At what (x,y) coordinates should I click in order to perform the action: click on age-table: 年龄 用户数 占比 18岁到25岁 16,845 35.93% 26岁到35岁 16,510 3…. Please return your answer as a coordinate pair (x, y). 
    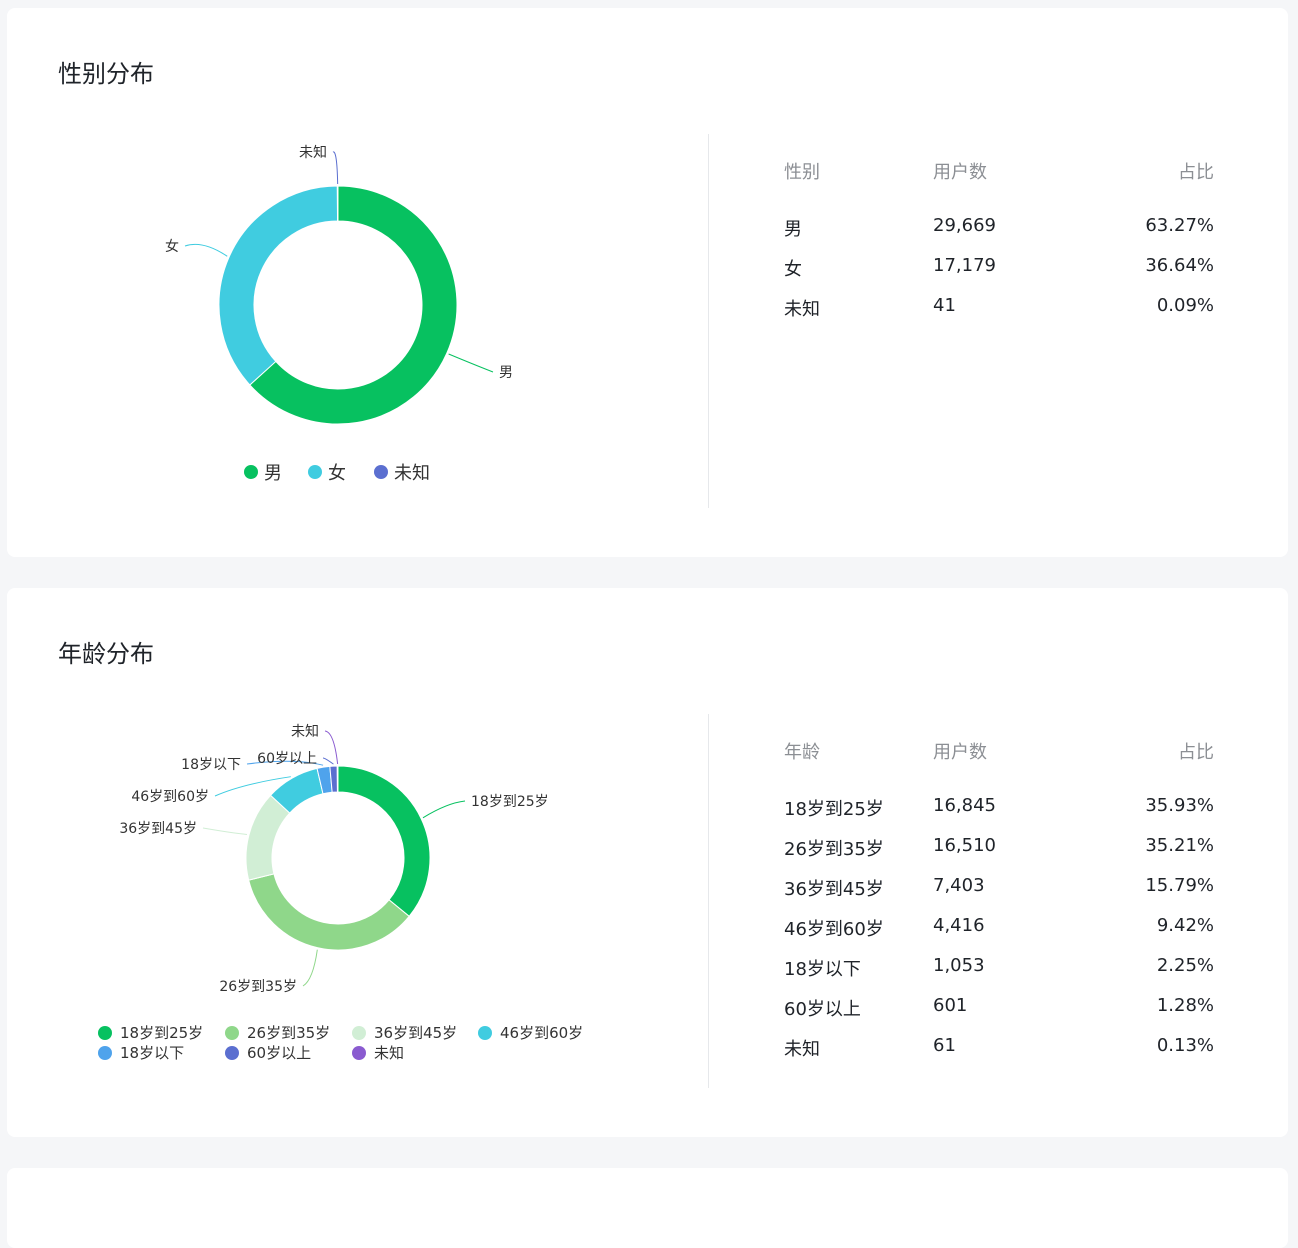
    Looking at the image, I should click on (999, 906).